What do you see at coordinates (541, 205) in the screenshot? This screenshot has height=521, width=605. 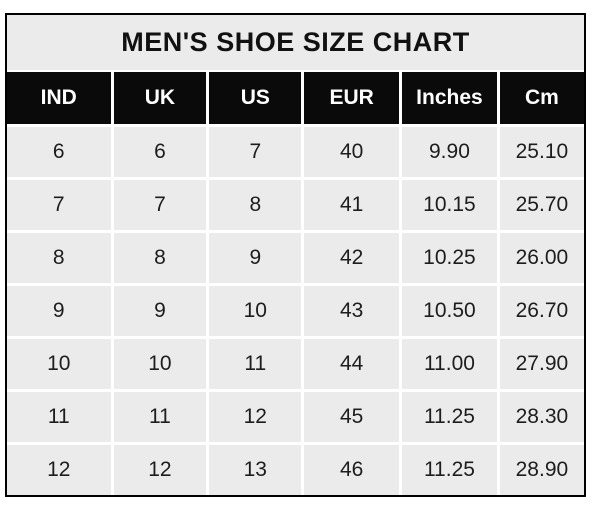 I see `table-cell: 25.70` at bounding box center [541, 205].